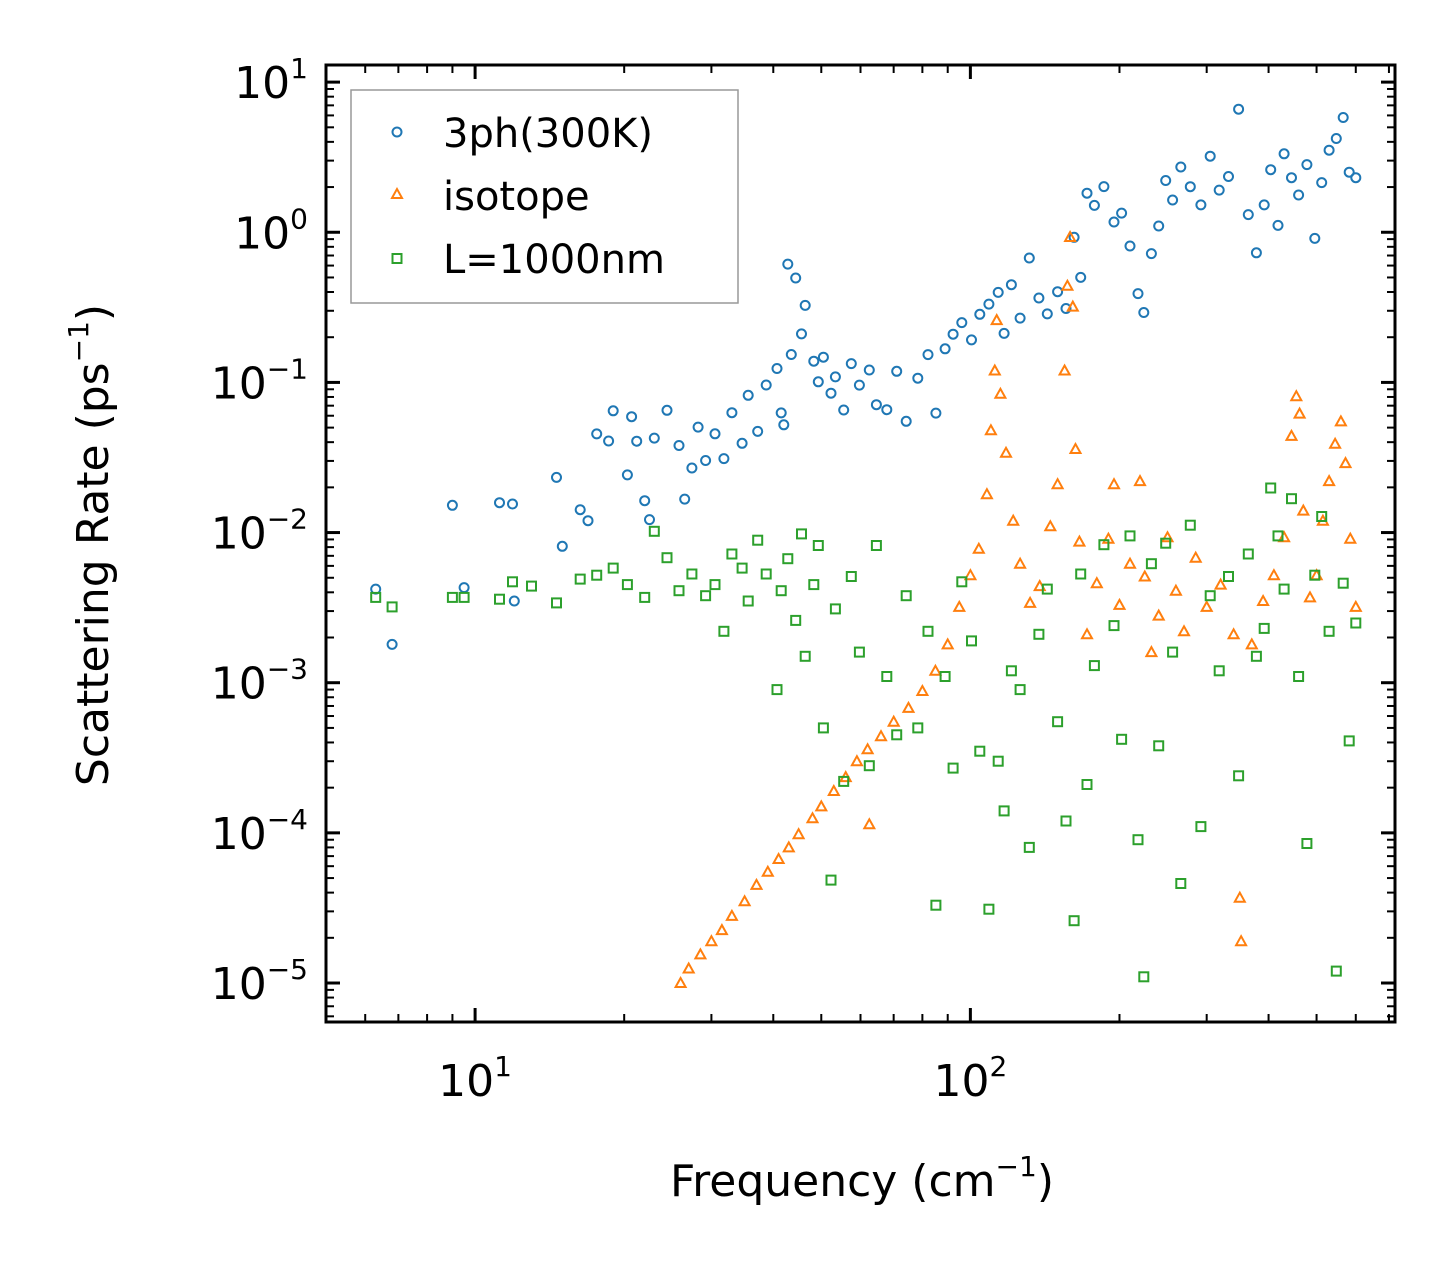 Image resolution: width=1455 pixels, height=1271 pixels. I want to click on legend-marker-triangle, so click(397, 192).